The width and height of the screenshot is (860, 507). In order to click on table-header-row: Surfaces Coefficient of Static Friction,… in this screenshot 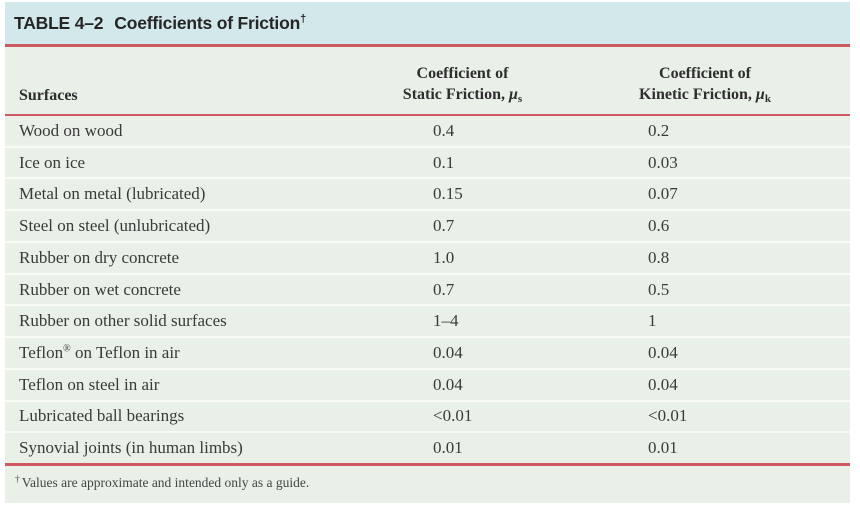, I will do `click(427, 80)`.